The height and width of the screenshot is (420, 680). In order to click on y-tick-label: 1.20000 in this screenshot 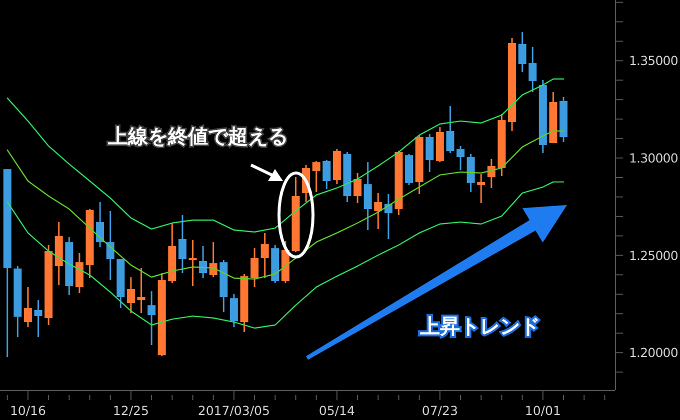, I will do `click(653, 352)`.